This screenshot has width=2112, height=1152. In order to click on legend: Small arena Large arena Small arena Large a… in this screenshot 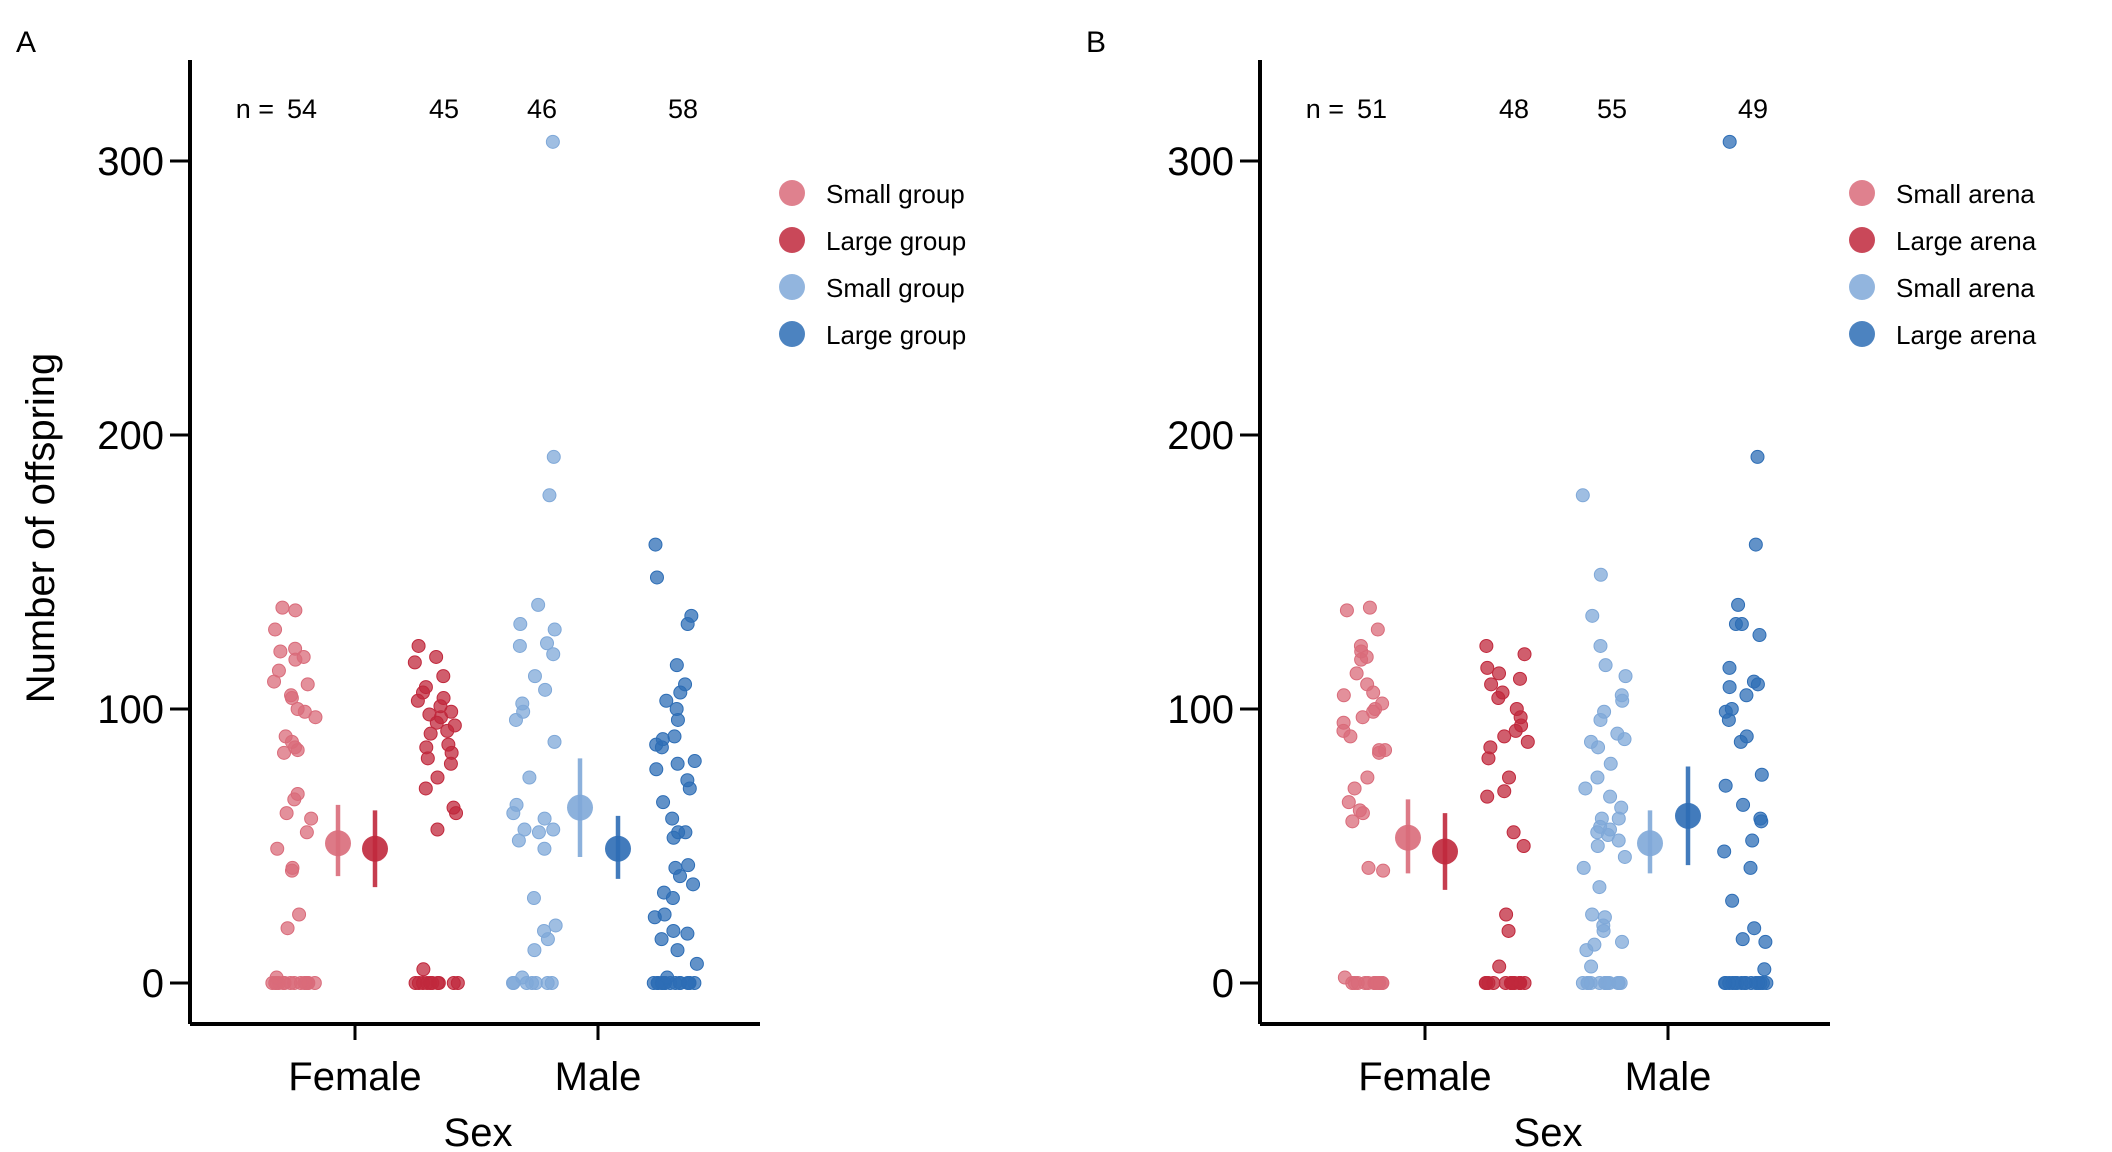, I will do `click(1943, 264)`.